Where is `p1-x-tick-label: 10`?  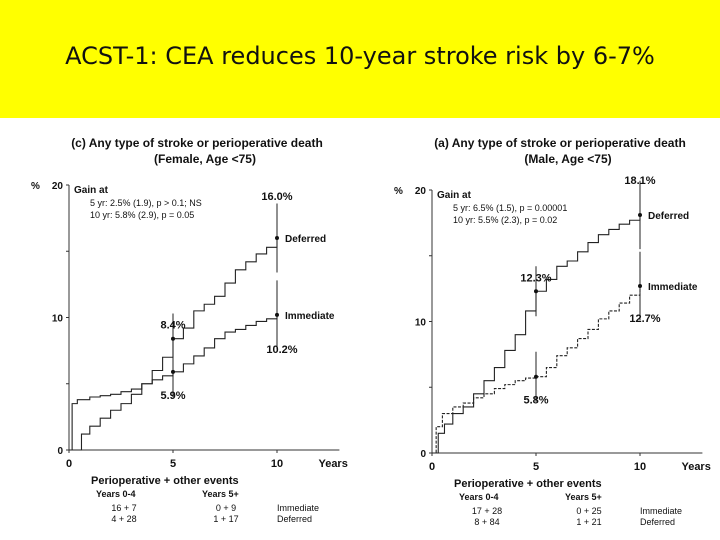
p1-x-tick-label: 10 is located at coordinates (277, 464).